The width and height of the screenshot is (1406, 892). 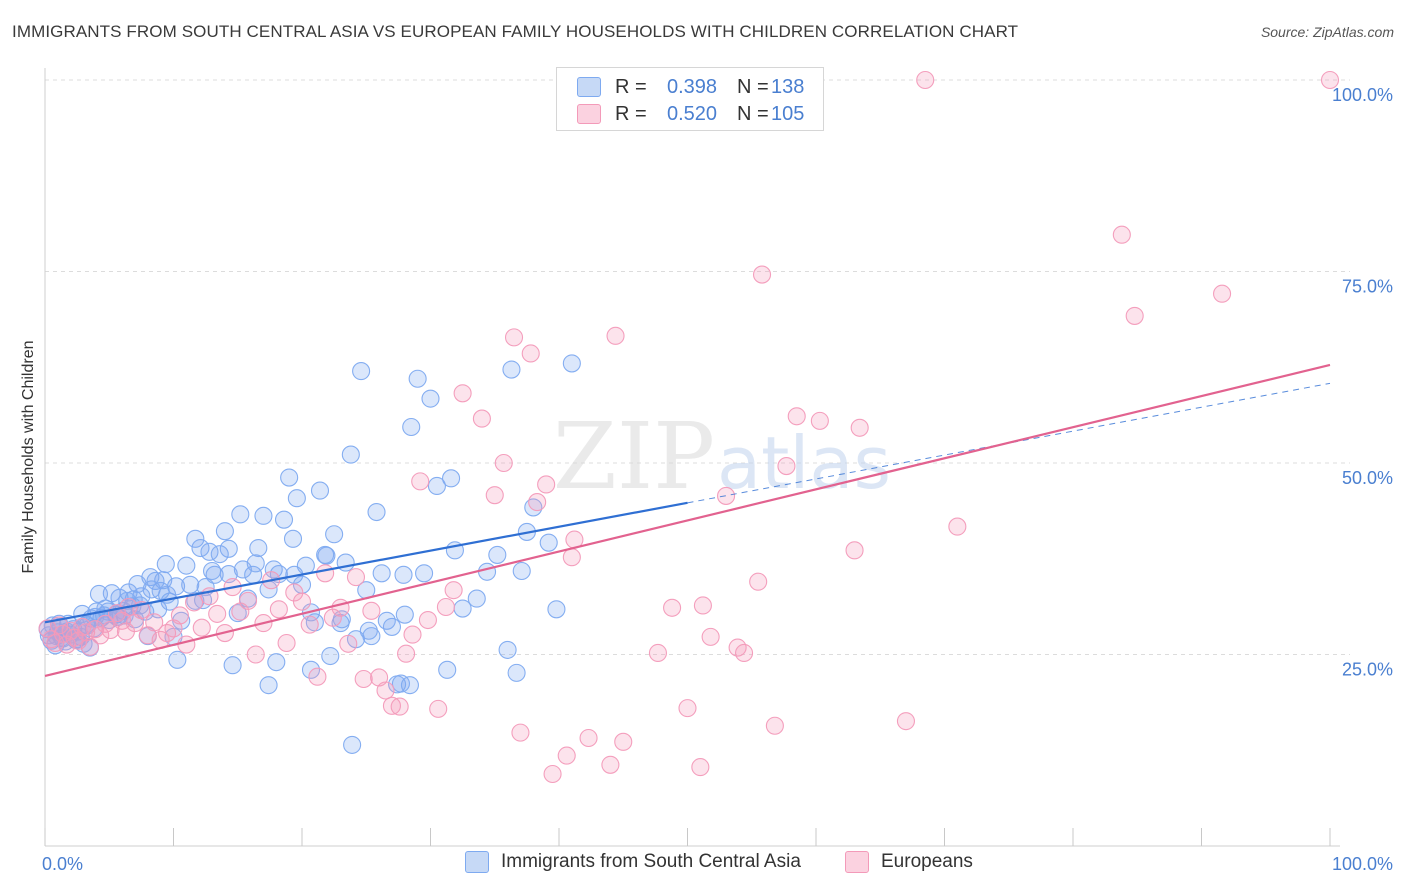 I want to click on x-tick-label: 0.0%, so click(x=62, y=864).